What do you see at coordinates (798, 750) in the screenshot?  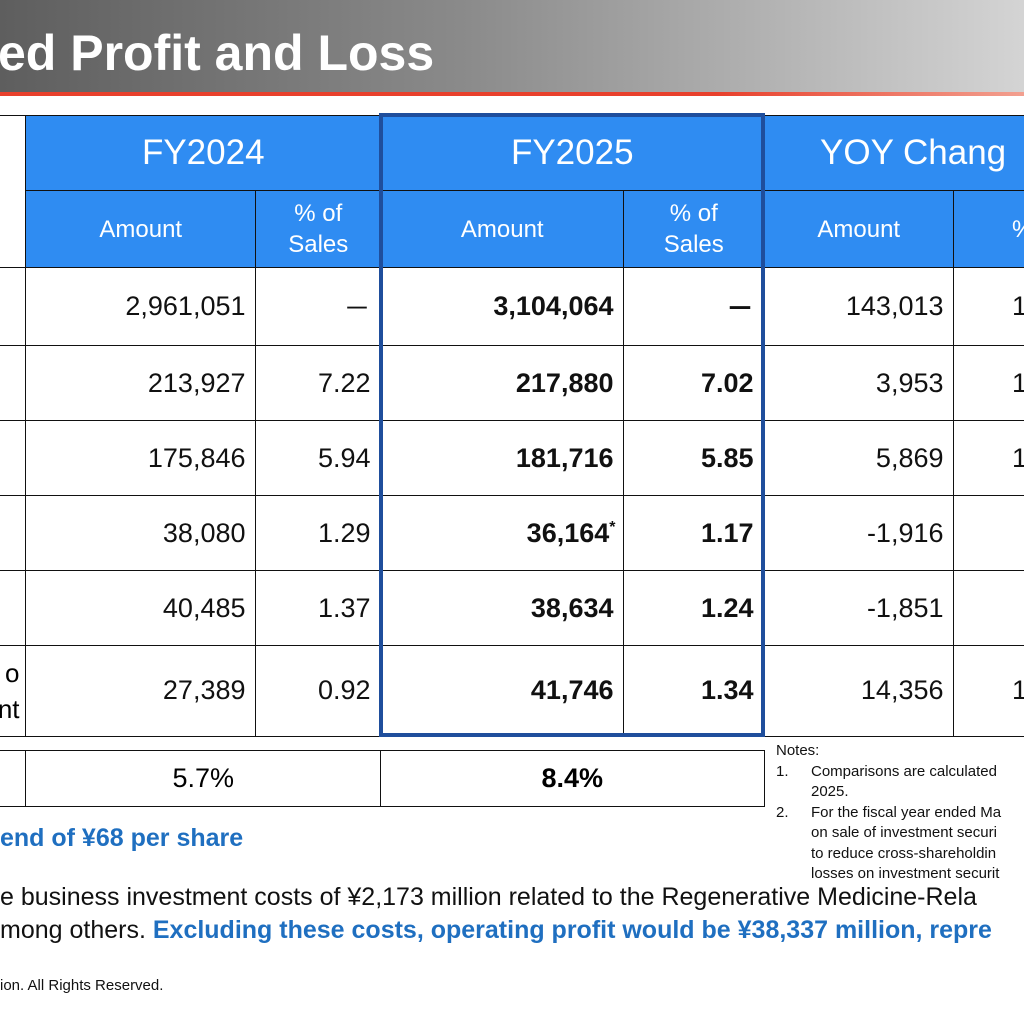 I see `notes-title: Notes:` at bounding box center [798, 750].